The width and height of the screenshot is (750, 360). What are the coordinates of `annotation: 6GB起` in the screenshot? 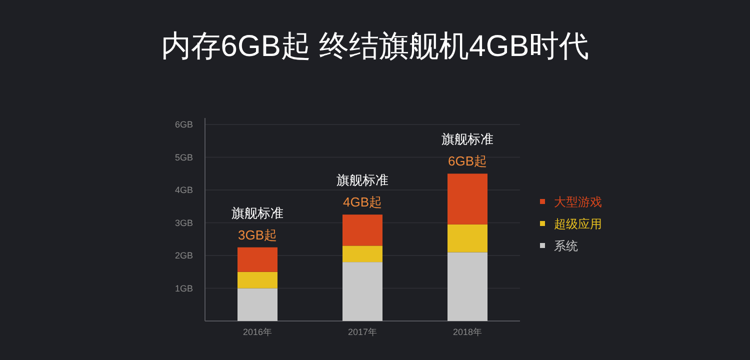 It's located at (468, 161).